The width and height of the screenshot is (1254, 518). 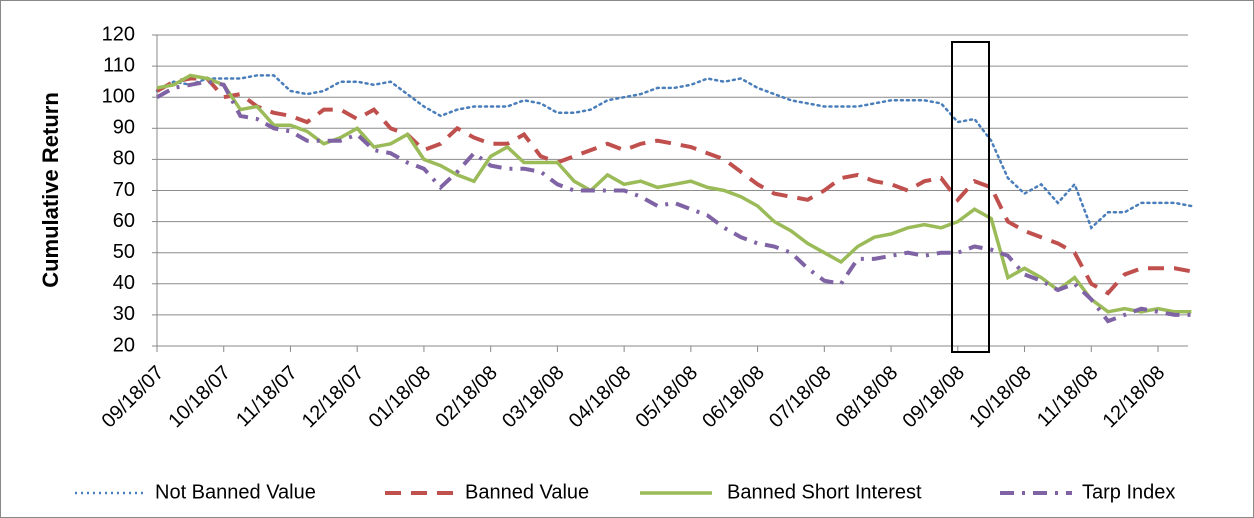 I want to click on y-tick-label: 20, so click(x=124, y=345).